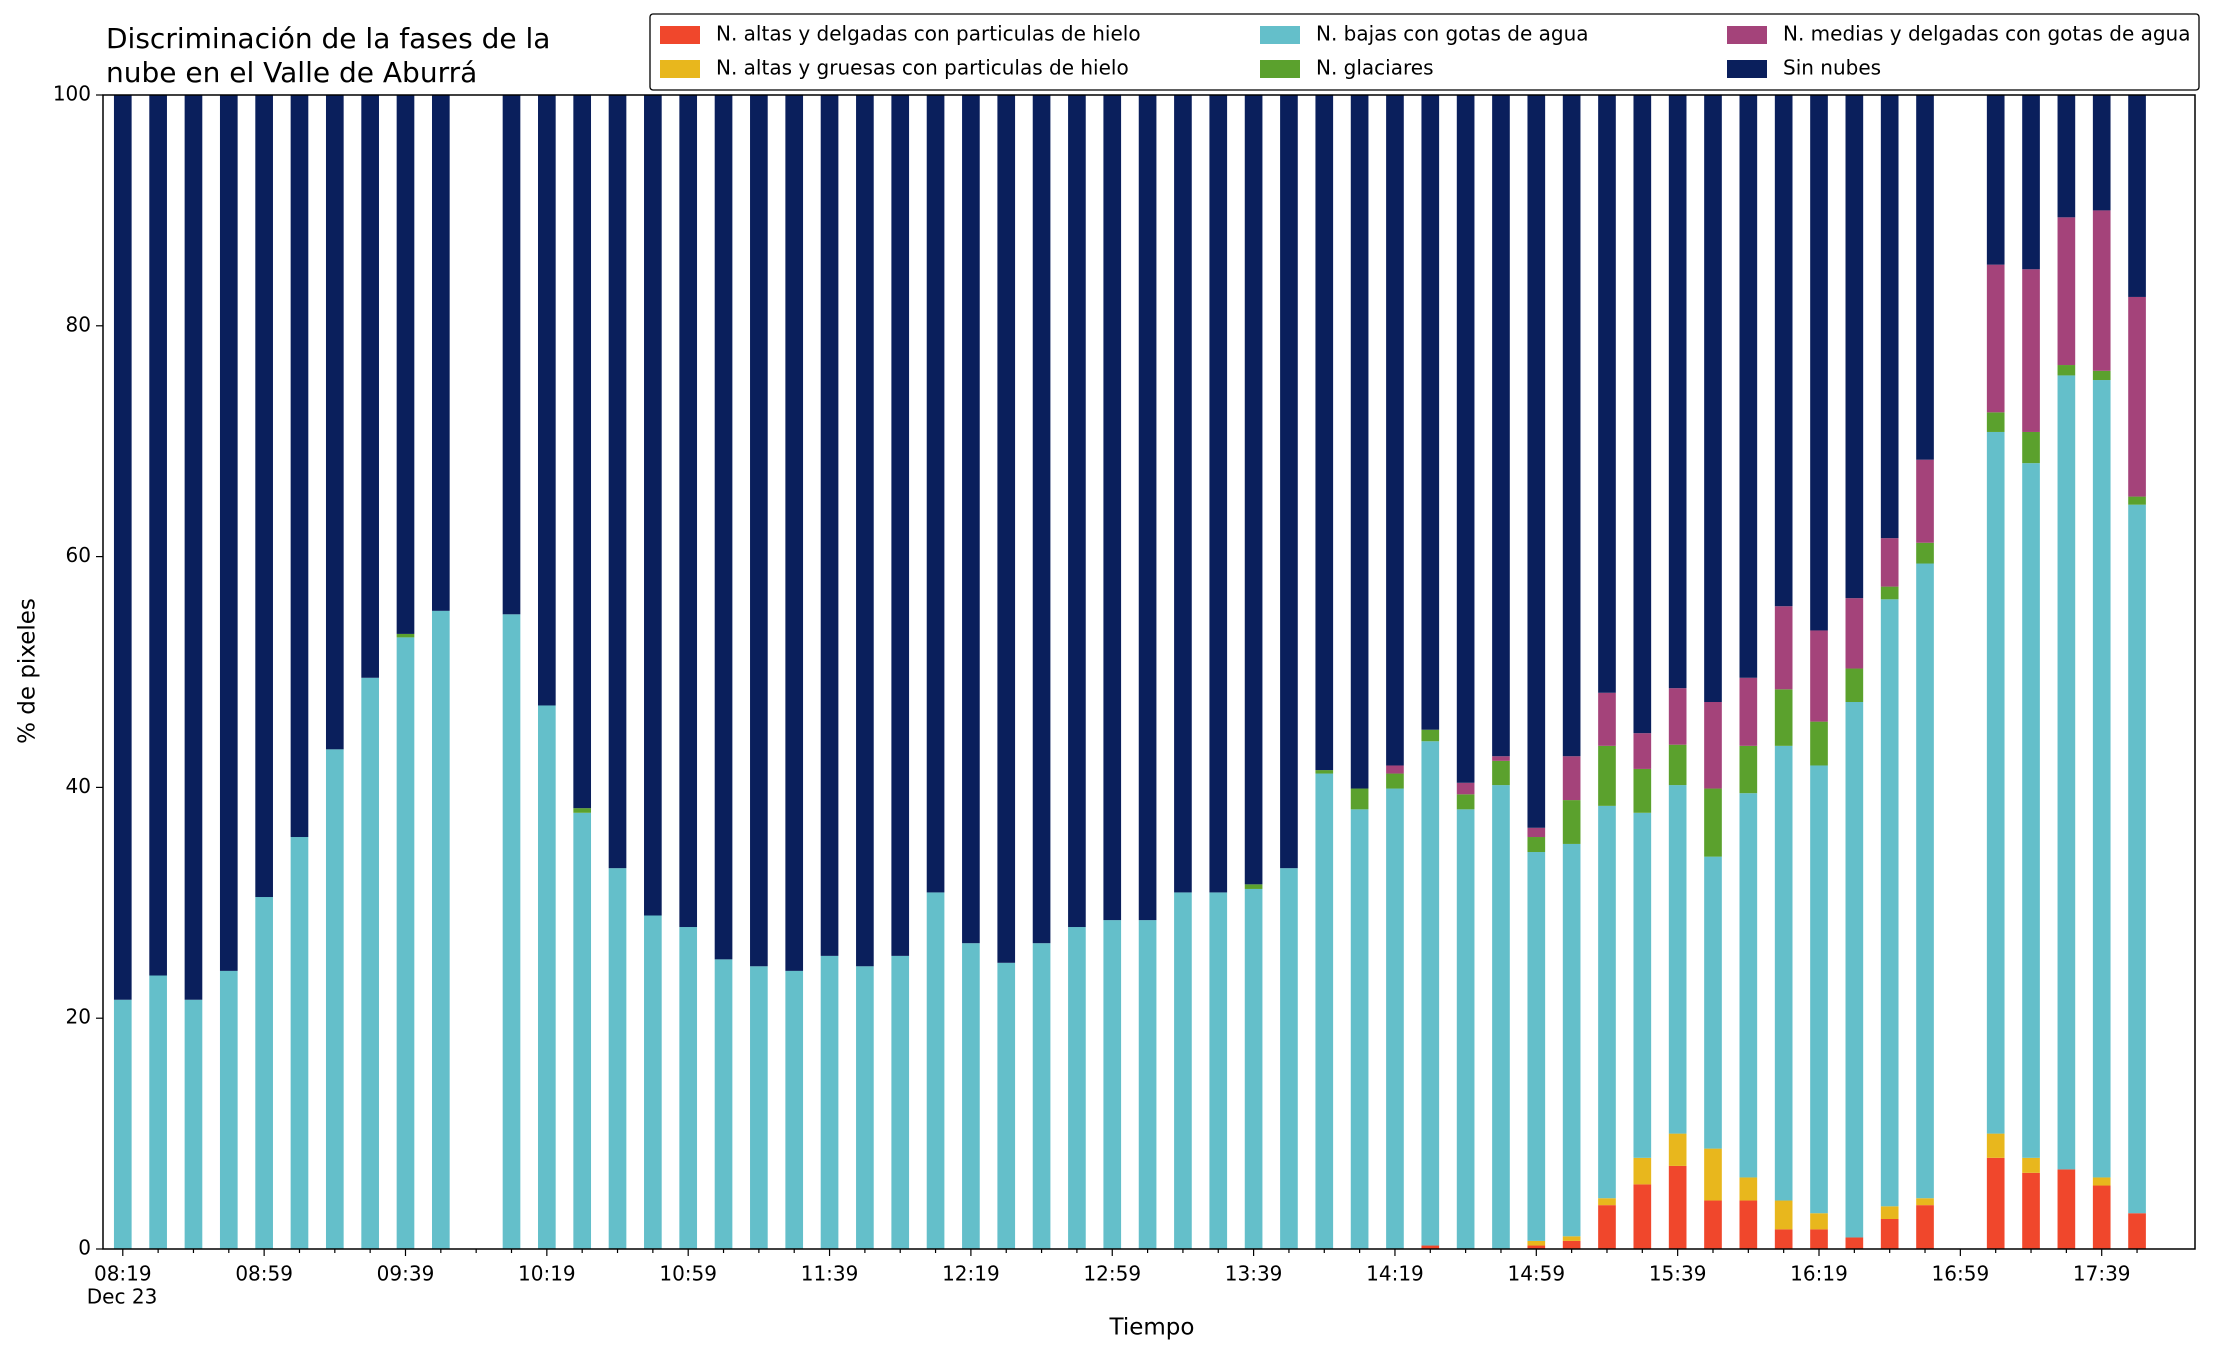 The image size is (2216, 1355). I want to click on y-axis-label: % de pixeles, so click(28, 671).